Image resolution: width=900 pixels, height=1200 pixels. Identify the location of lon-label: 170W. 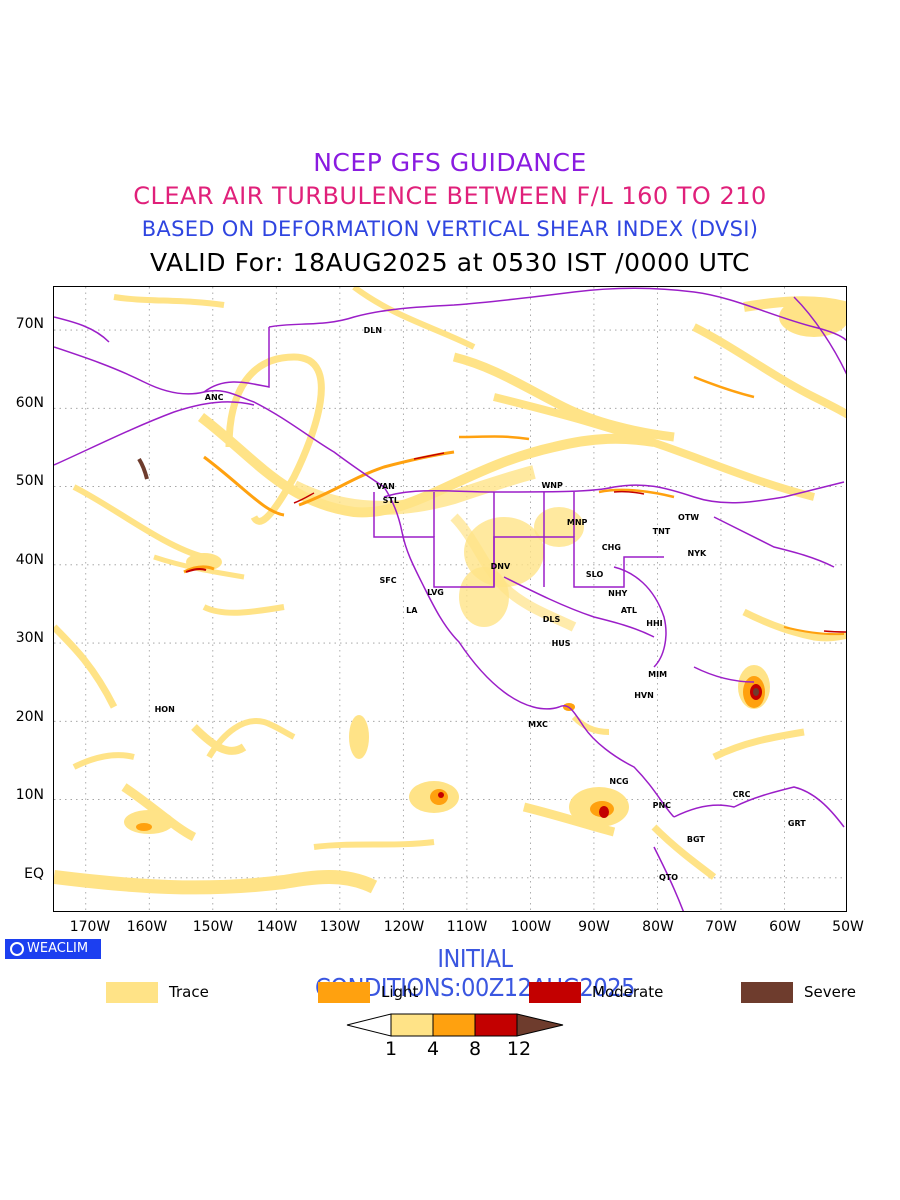
(90, 927).